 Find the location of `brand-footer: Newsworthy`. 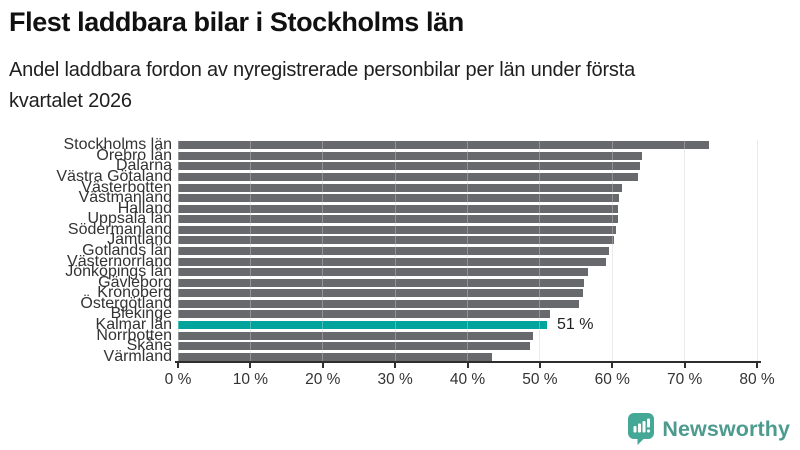

brand-footer: Newsworthy is located at coordinates (709, 429).